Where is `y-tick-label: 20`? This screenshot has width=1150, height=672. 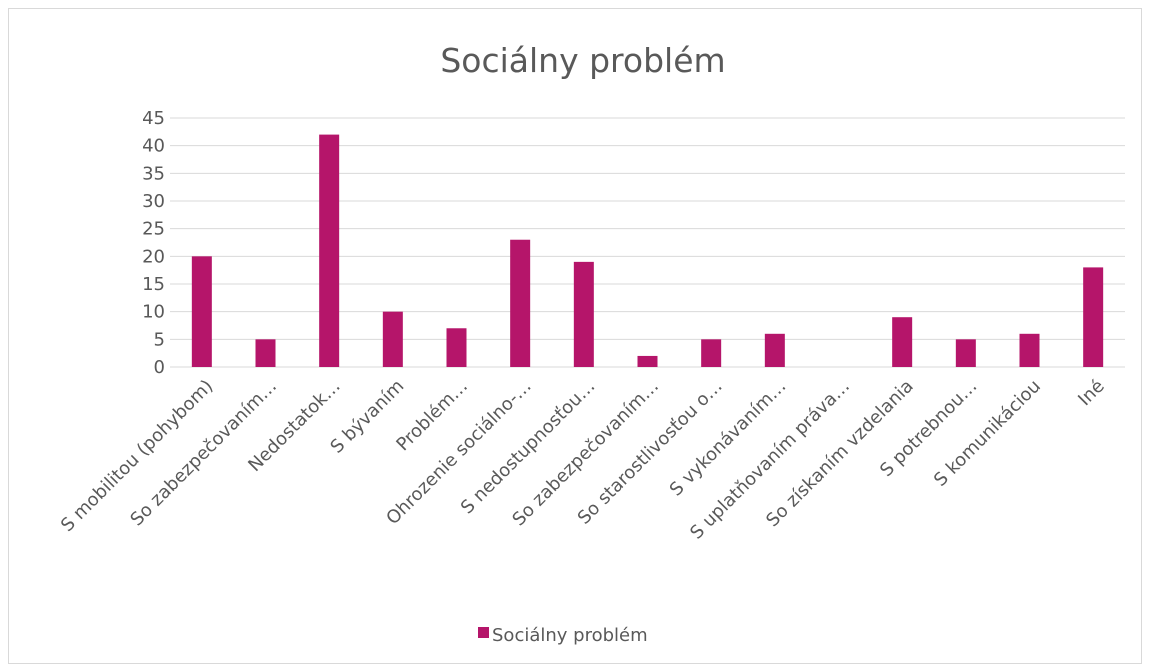
y-tick-label: 20 is located at coordinates (153, 256).